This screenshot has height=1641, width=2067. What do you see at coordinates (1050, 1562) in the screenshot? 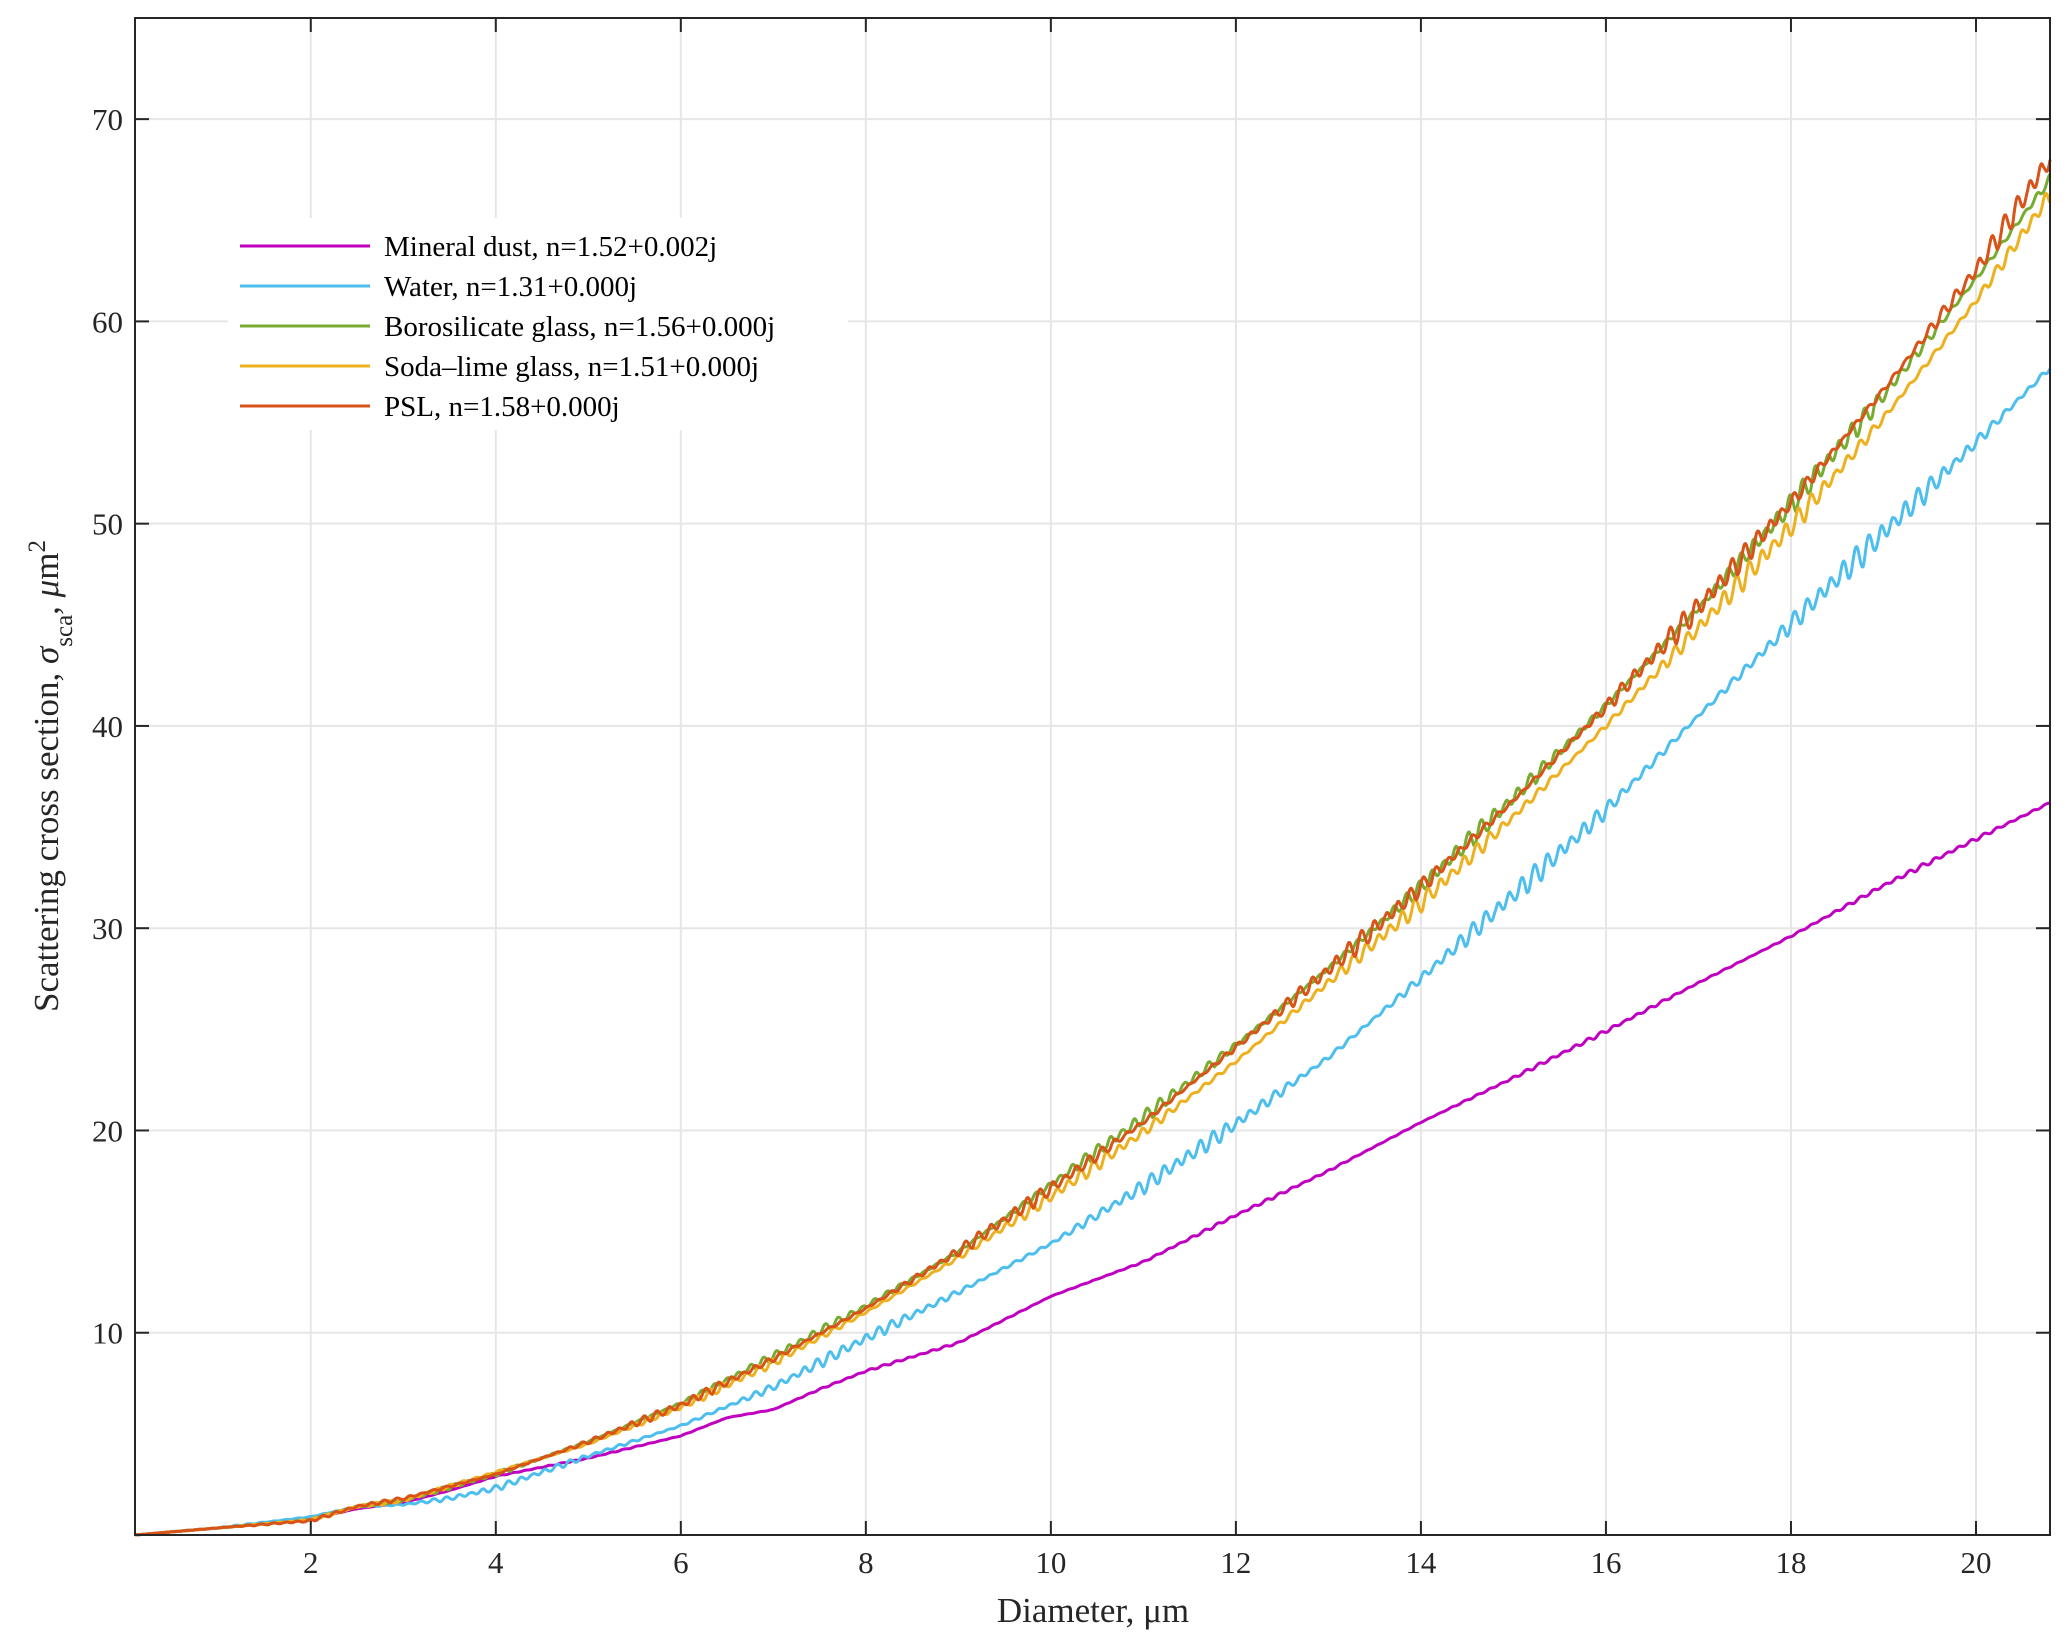
I see `x-tick-label: 10` at bounding box center [1050, 1562].